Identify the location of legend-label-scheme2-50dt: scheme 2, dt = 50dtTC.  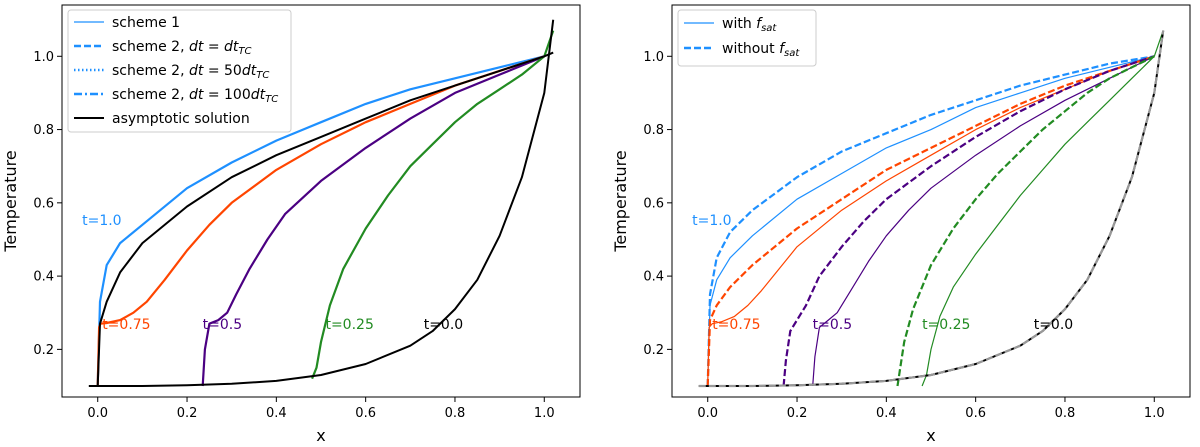
(190, 72).